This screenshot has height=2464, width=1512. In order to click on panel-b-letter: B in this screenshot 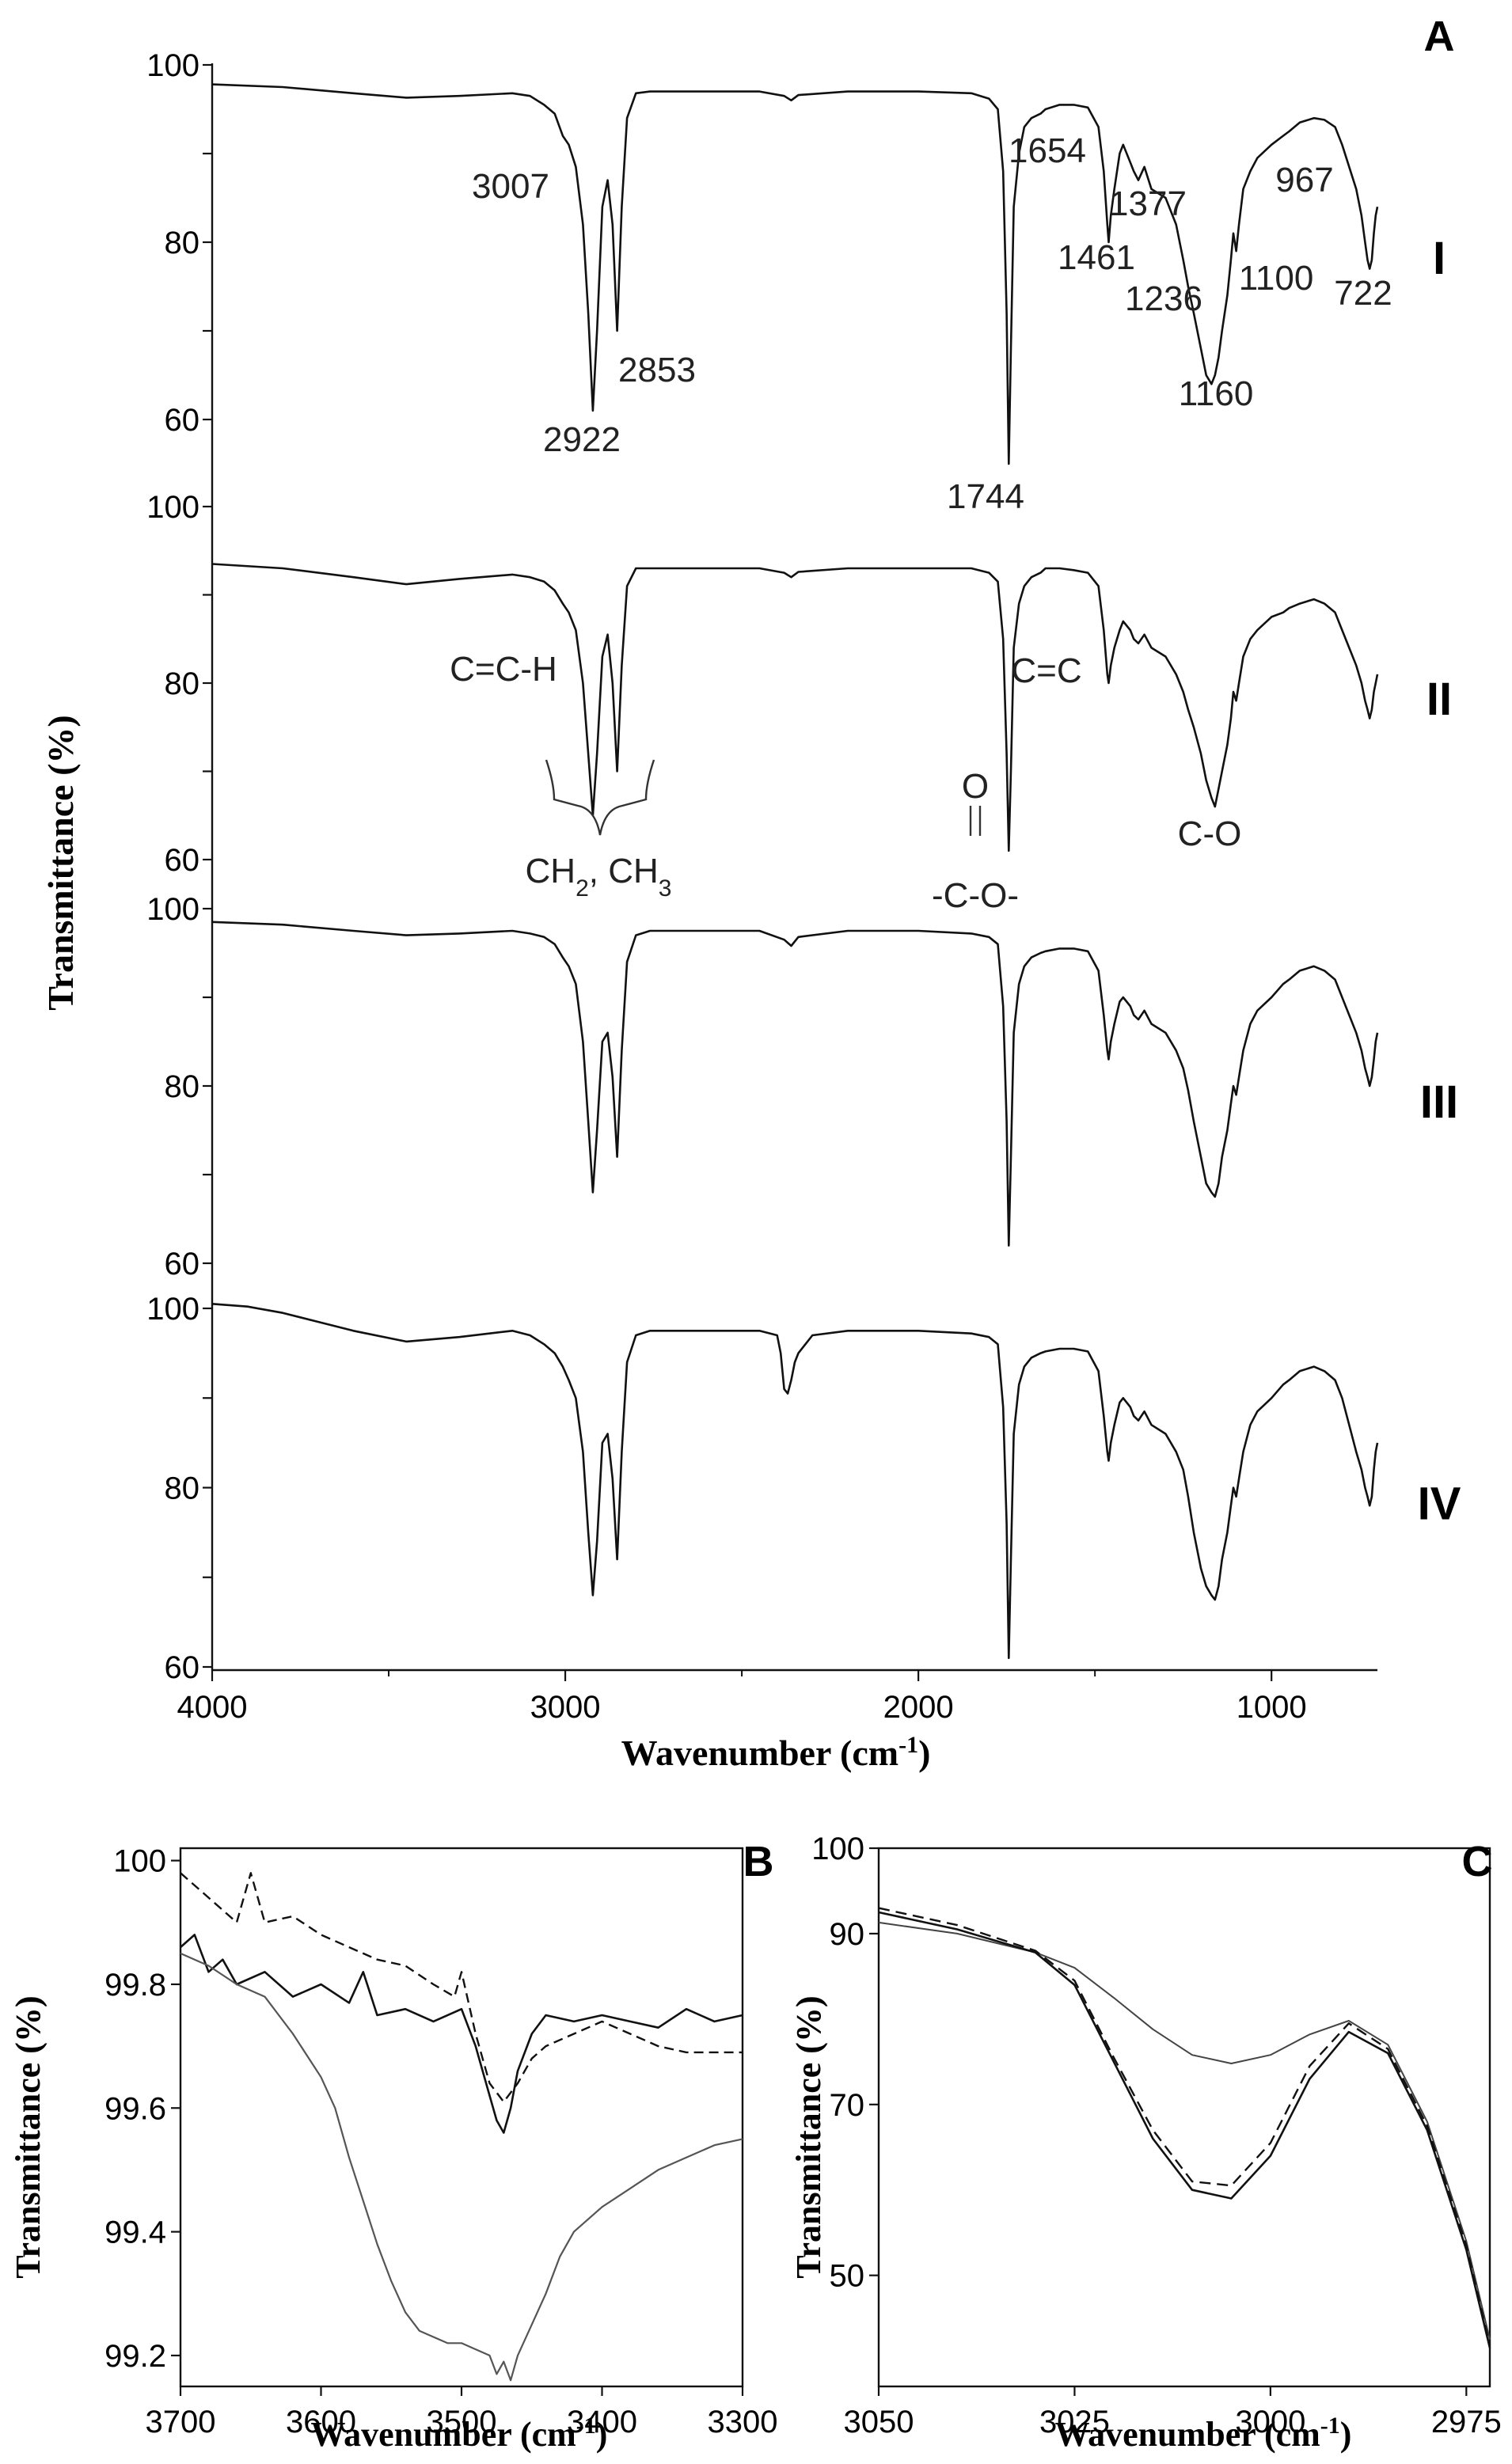, I will do `click(758, 1862)`.